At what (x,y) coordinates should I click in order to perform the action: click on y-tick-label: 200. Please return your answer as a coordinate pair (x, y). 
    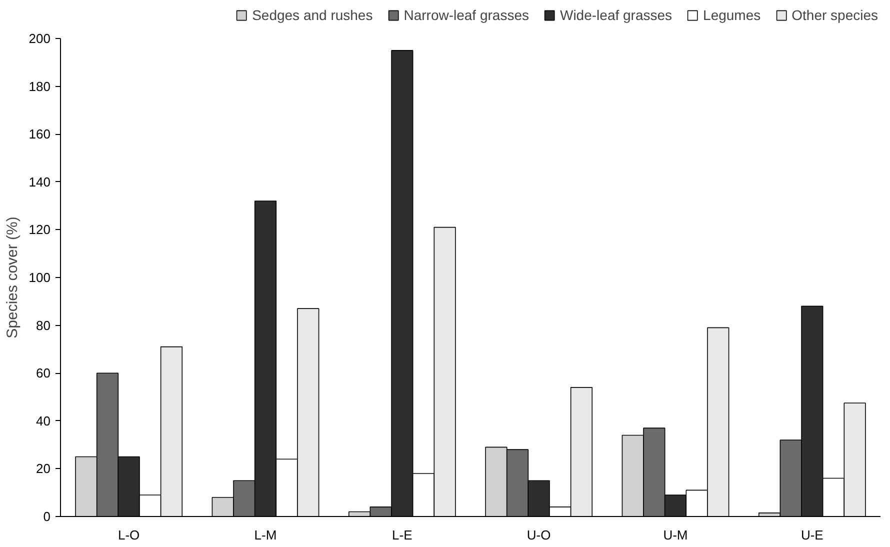
    Looking at the image, I should click on (39, 38).